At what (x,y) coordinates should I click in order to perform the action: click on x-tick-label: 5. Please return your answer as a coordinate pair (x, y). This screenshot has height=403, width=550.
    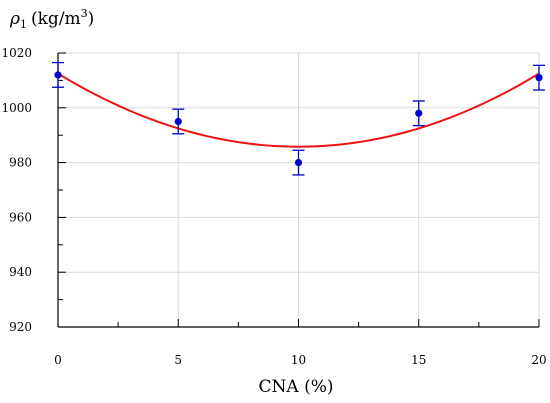
    Looking at the image, I should click on (178, 360).